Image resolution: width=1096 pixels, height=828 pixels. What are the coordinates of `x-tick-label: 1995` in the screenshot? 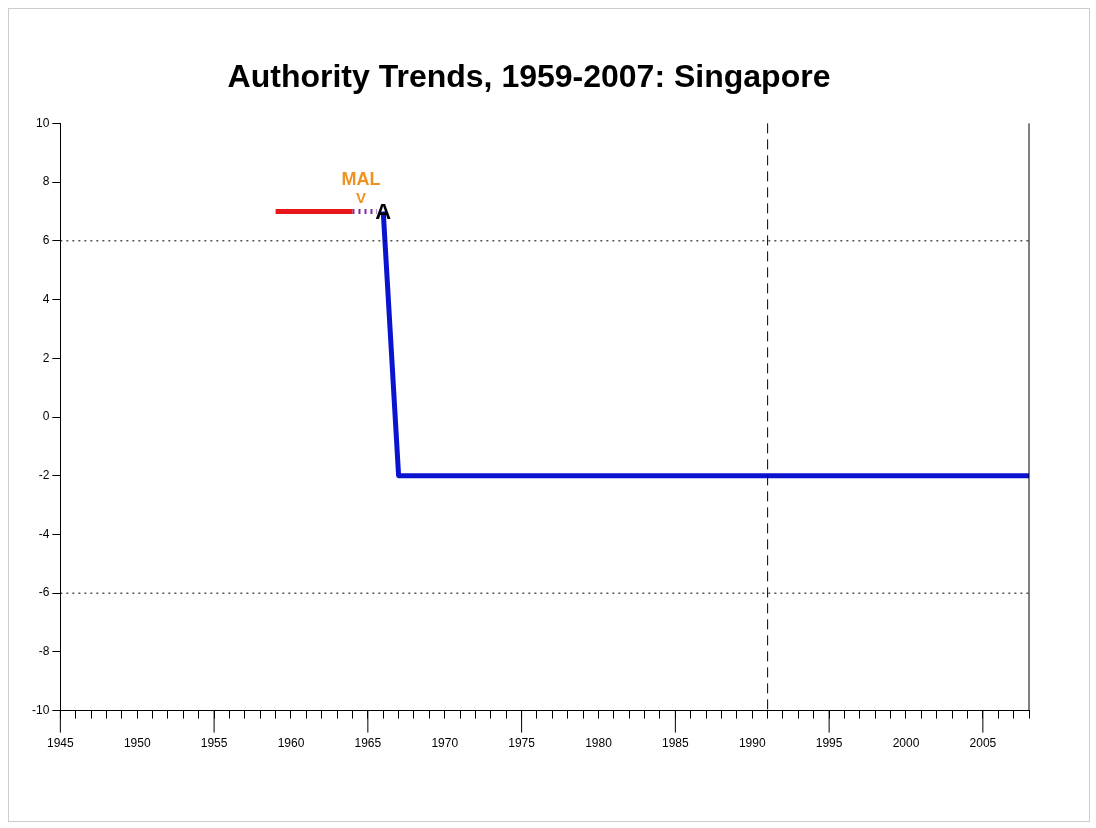 It's located at (829, 743).